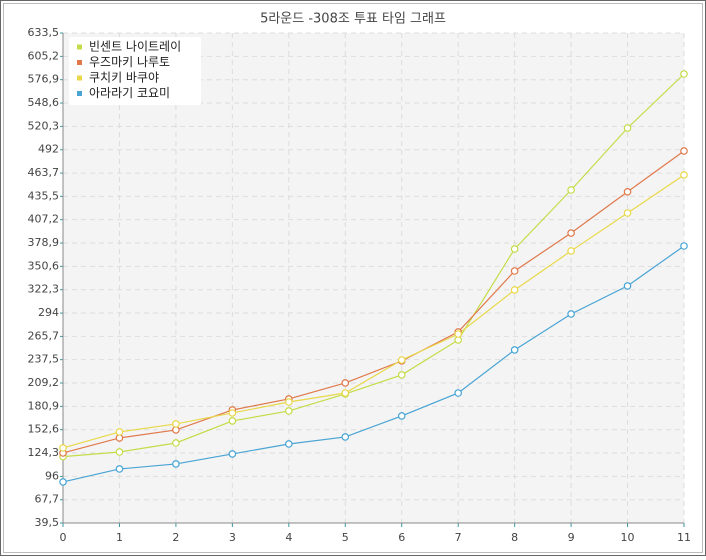 The width and height of the screenshot is (706, 560). I want to click on x-tick-label: 3, so click(232, 537).